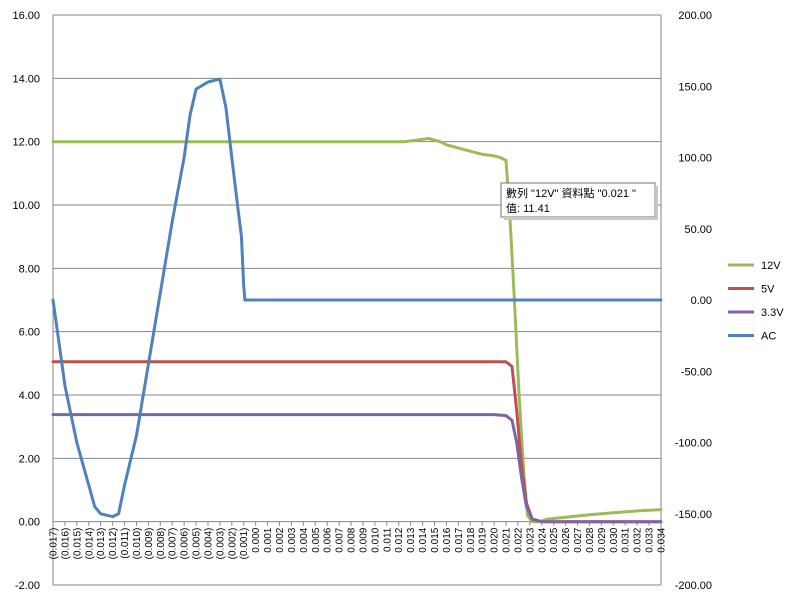 Image resolution: width=800 pixels, height=600 pixels. What do you see at coordinates (650, 539) in the screenshot?
I see `x-tick-label: 0.033` at bounding box center [650, 539].